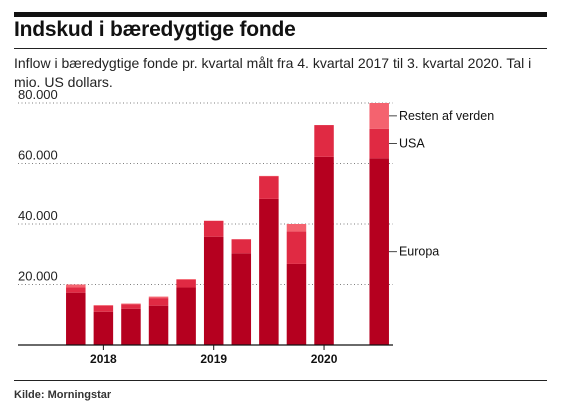  I want to click on y-tick-label: 60.000, so click(38, 155).